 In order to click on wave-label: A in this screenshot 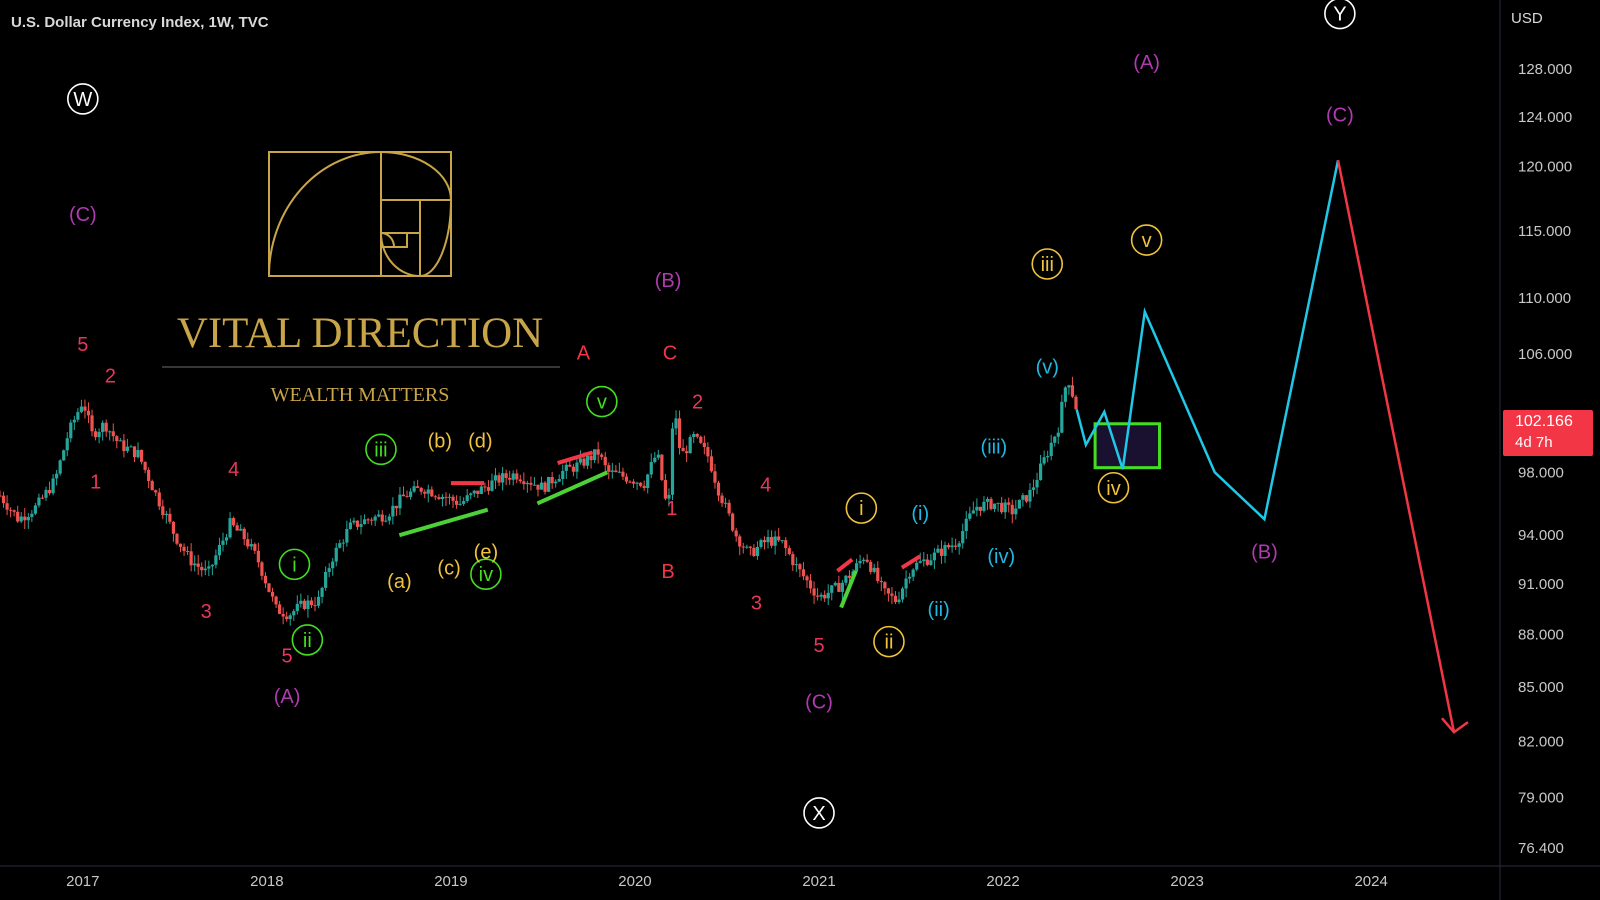, I will do `click(584, 353)`.